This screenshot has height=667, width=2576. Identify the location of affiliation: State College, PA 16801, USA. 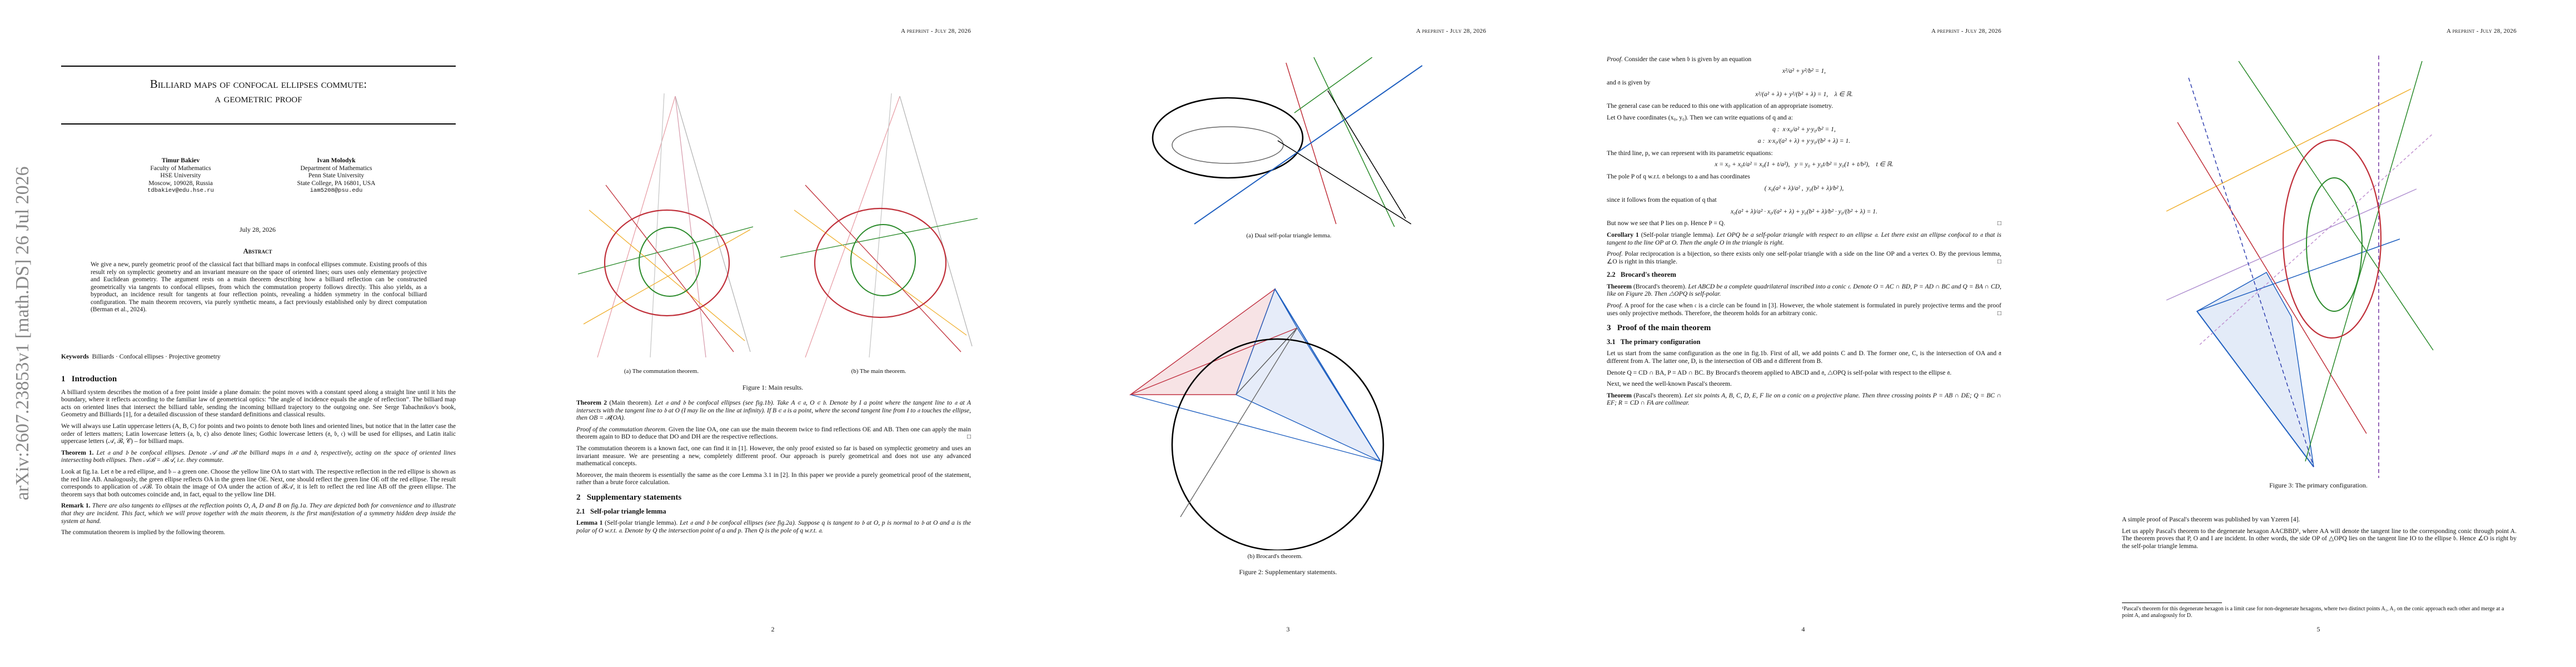
(336, 183).